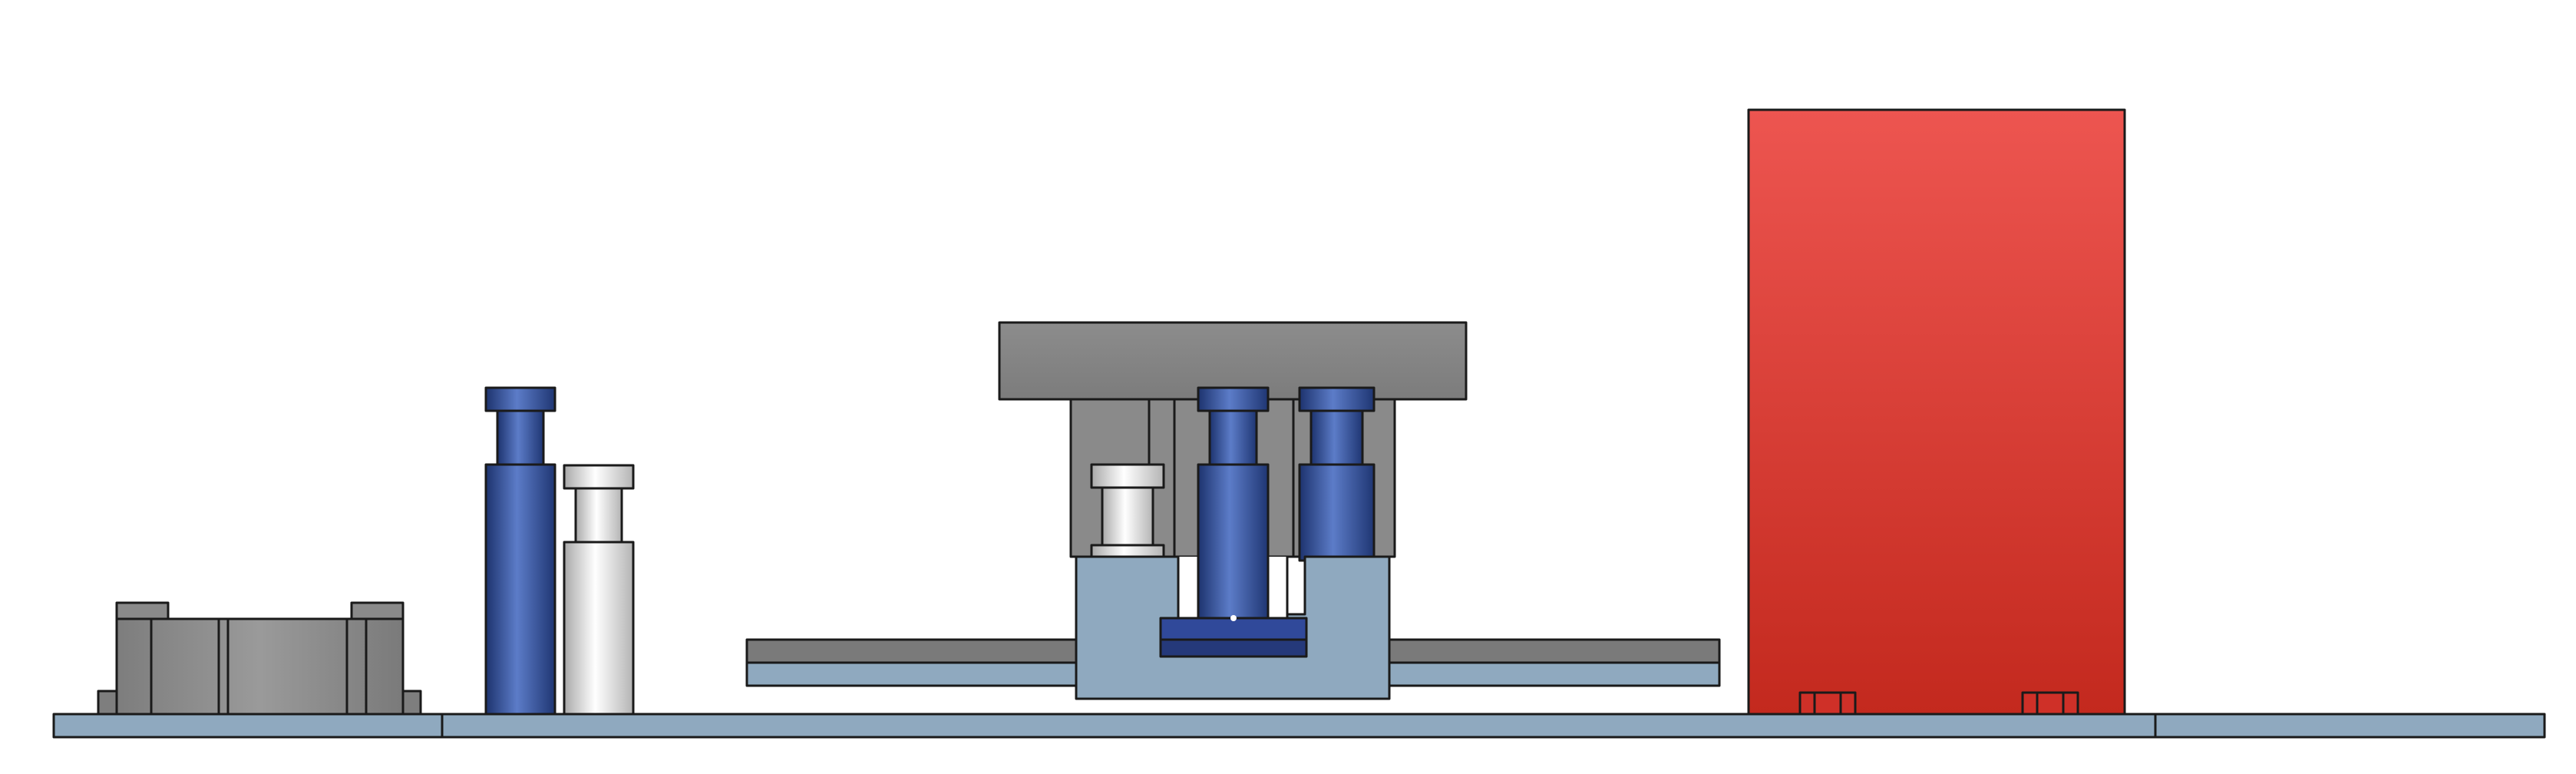 The image size is (2576, 774). What do you see at coordinates (520, 551) in the screenshot?
I see `blue-post-left` at bounding box center [520, 551].